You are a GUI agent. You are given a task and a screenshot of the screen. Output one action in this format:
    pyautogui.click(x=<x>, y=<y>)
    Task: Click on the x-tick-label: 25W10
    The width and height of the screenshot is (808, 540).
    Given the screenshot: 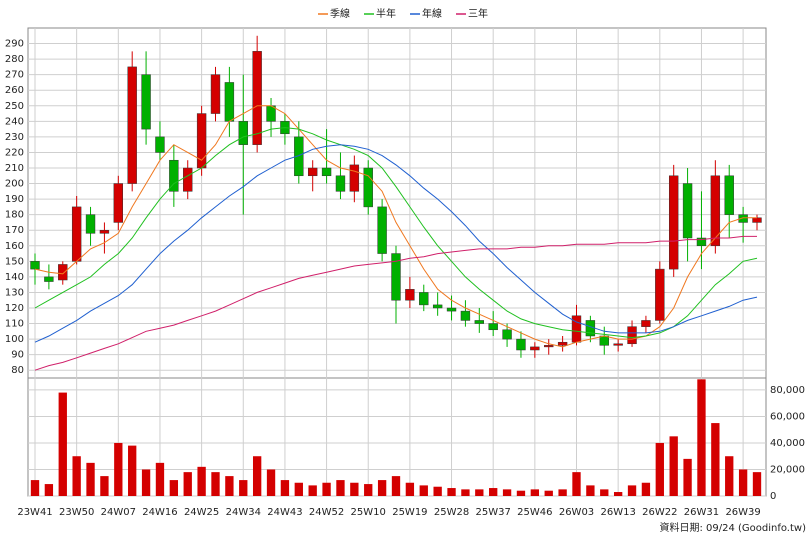 What is the action you would take?
    pyautogui.click(x=368, y=512)
    